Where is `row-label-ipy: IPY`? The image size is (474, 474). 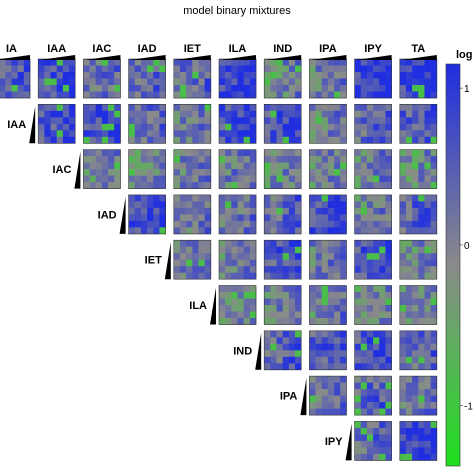
row-label-ipy: IPY is located at coordinates (334, 442).